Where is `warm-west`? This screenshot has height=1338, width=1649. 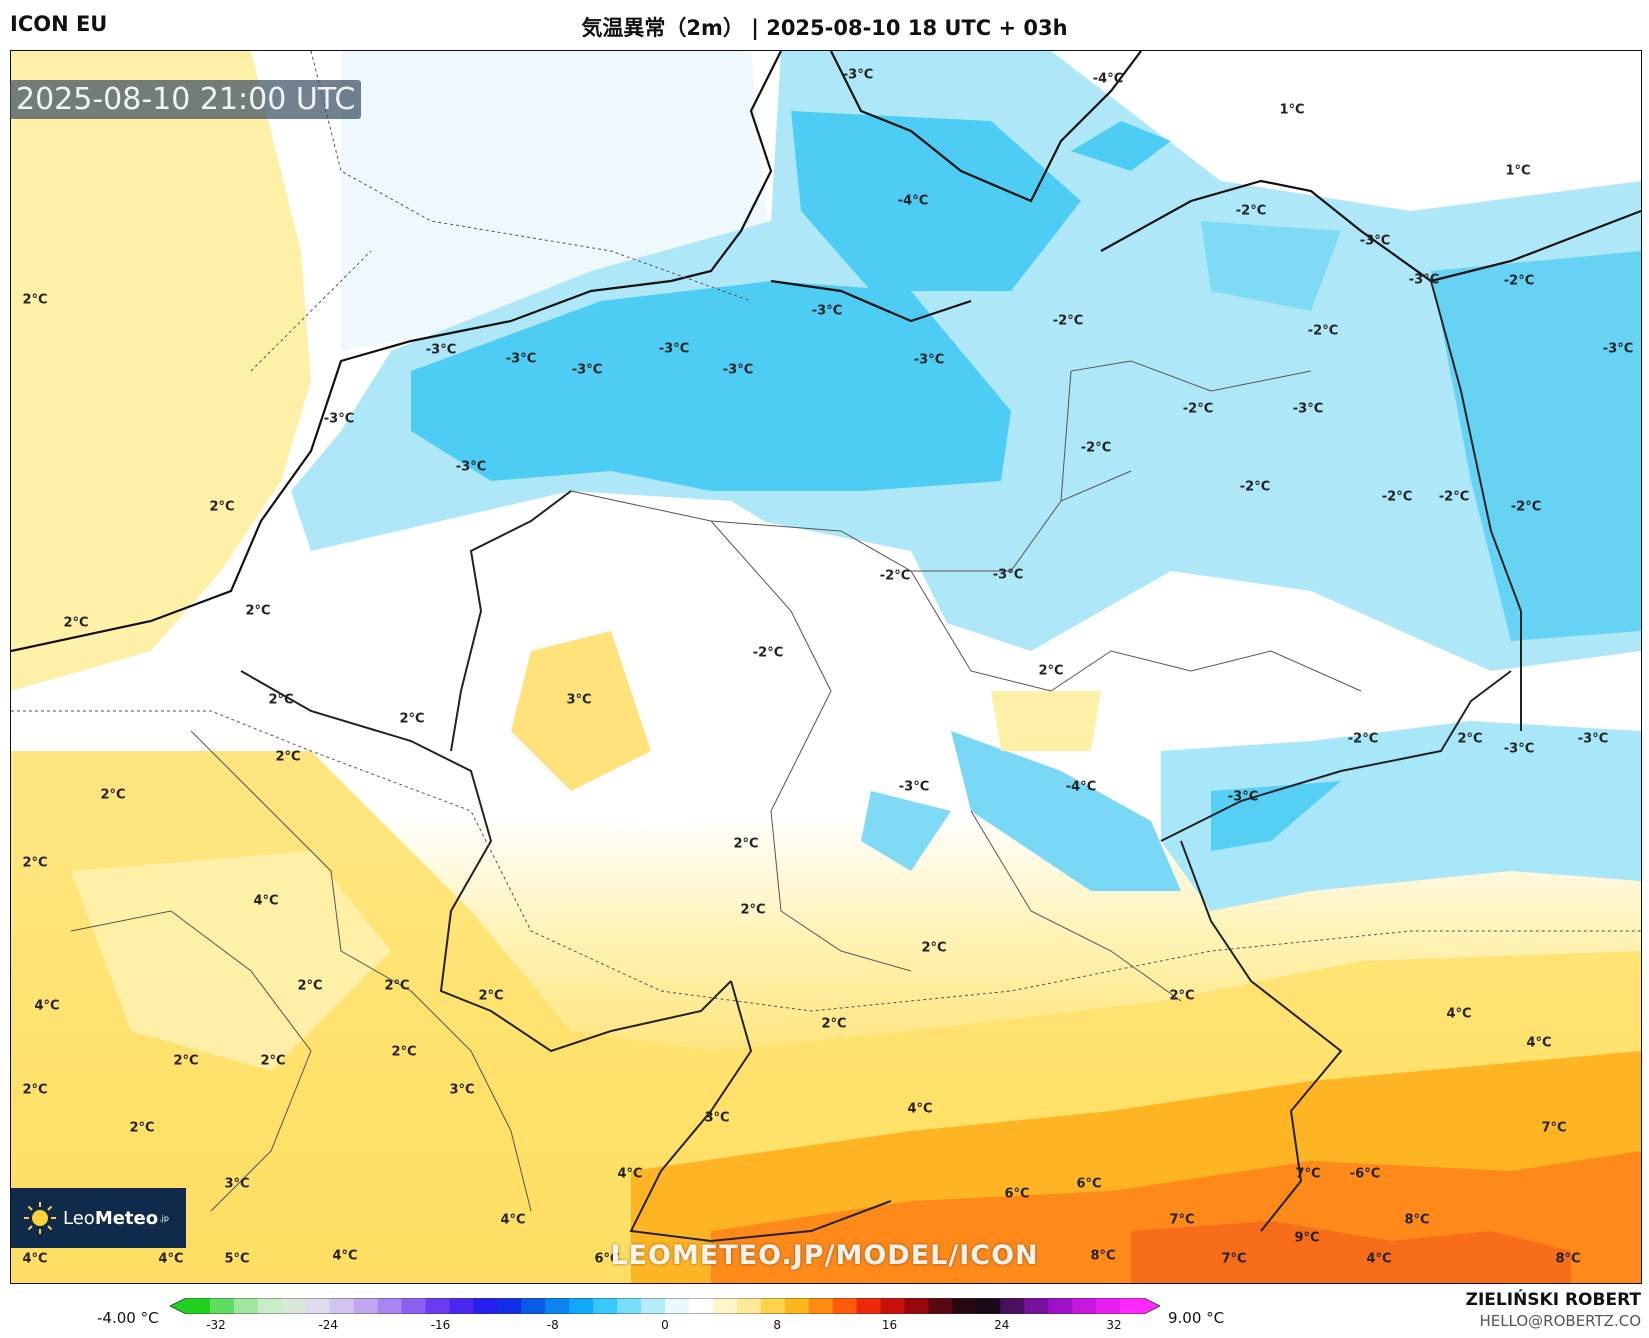 warm-west is located at coordinates (161, 371).